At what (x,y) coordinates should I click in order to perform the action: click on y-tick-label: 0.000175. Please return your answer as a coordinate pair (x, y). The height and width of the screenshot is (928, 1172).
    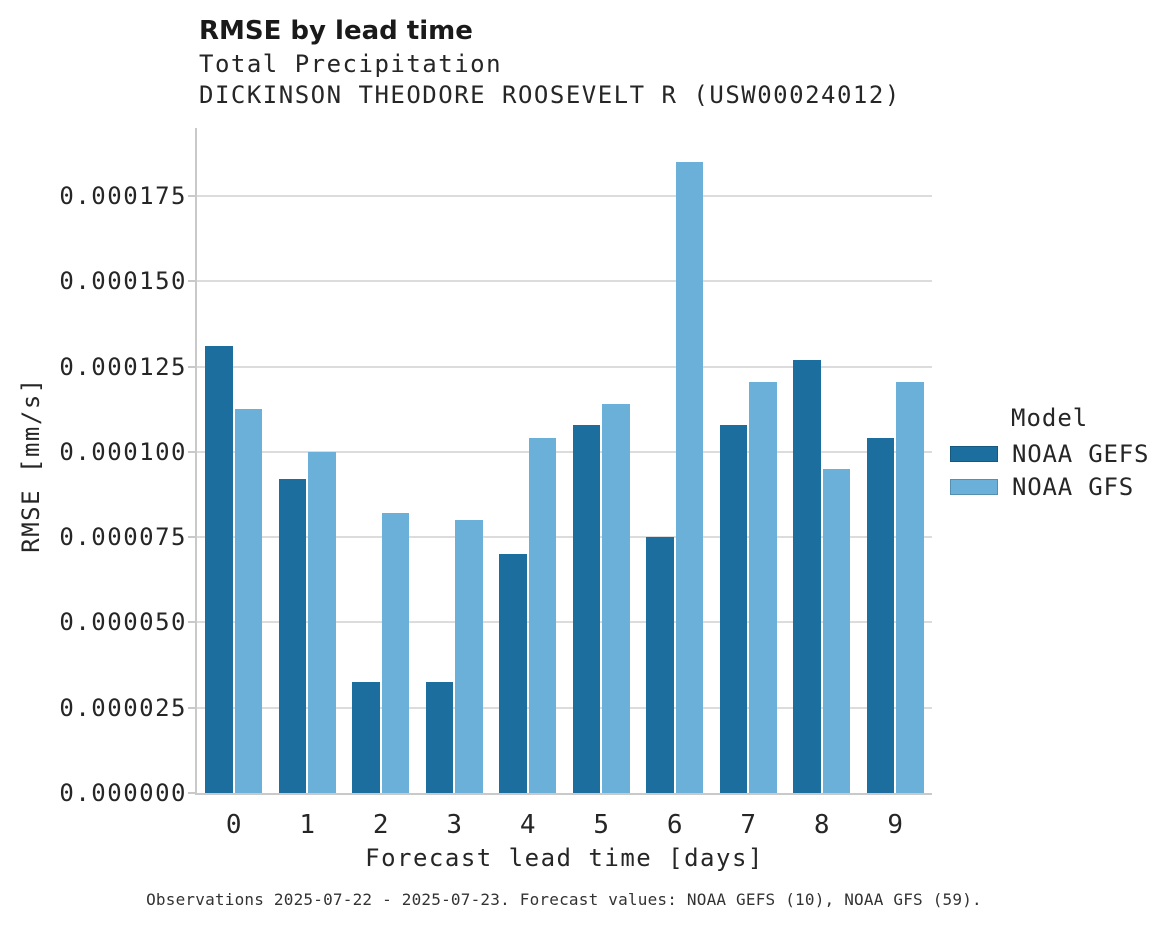
    Looking at the image, I should click on (123, 196).